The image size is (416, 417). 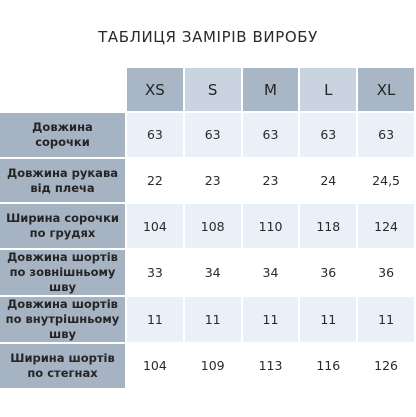 I want to click on size-header-row: XS S M L XL, so click(x=208, y=90).